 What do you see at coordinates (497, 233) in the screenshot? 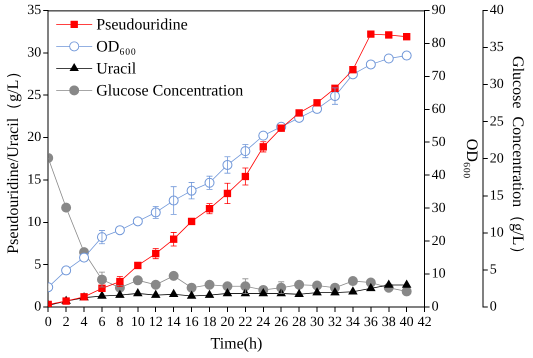
I see `y3-tick-label: 10` at bounding box center [497, 233].